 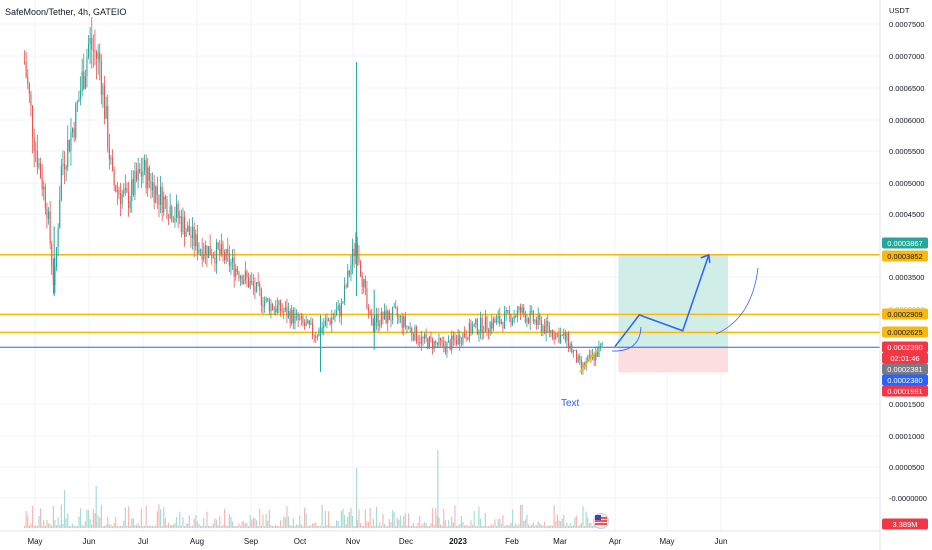 What do you see at coordinates (570, 403) in the screenshot?
I see `annotation-text: Text` at bounding box center [570, 403].